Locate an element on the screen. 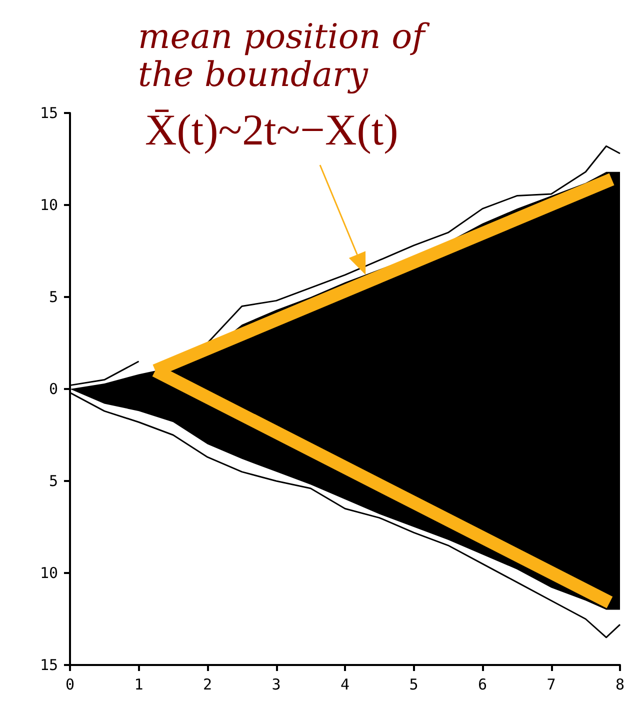 The height and width of the screenshot is (710, 630). y-tick-label: 0 is located at coordinates (53, 389).